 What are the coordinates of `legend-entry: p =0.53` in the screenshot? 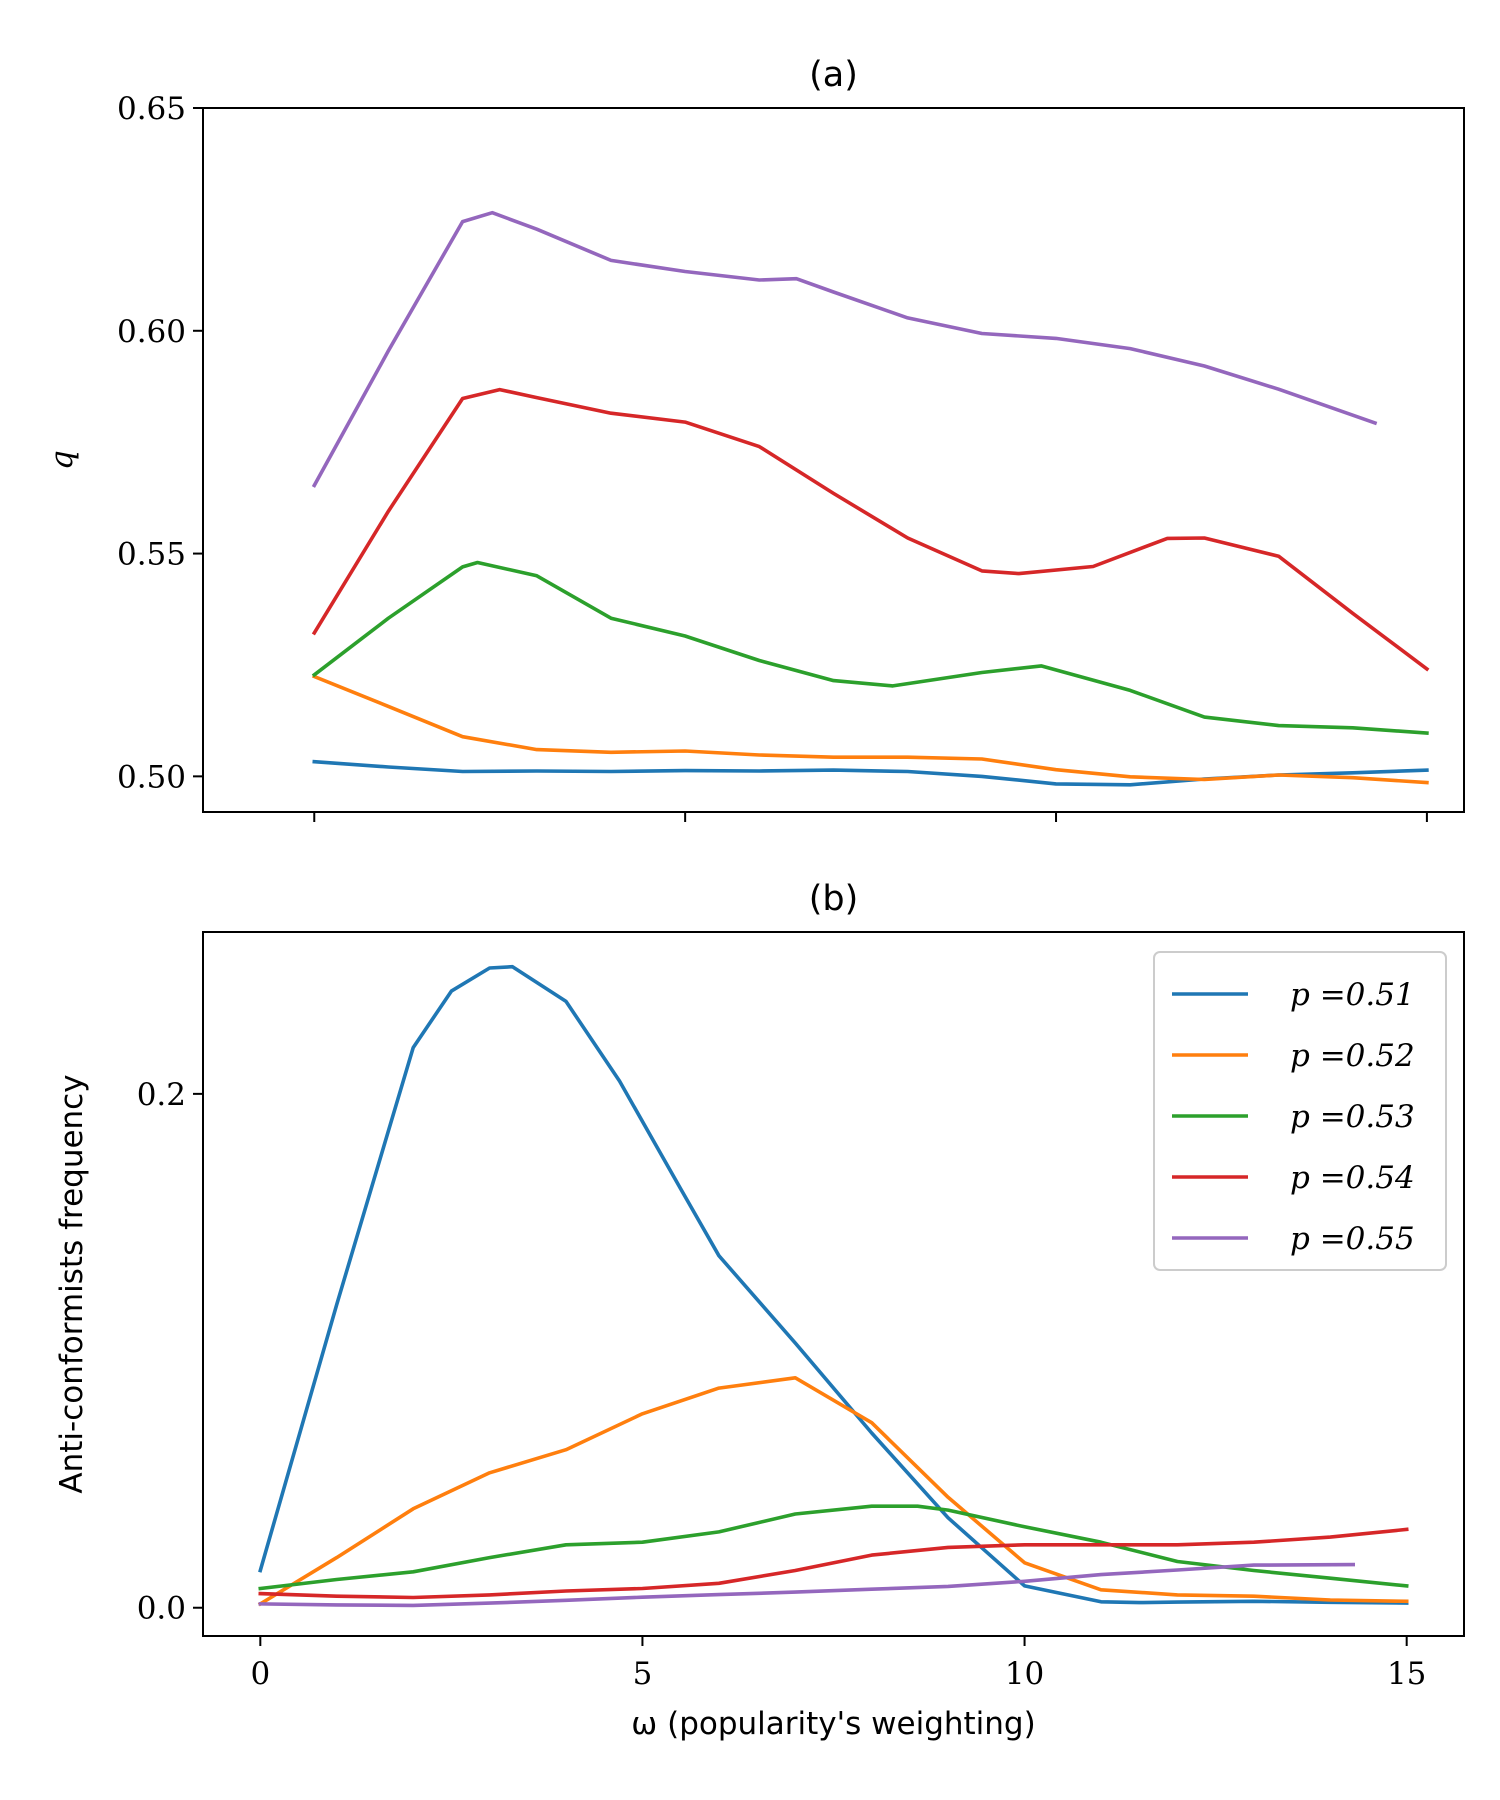 It's located at (1352, 1117).